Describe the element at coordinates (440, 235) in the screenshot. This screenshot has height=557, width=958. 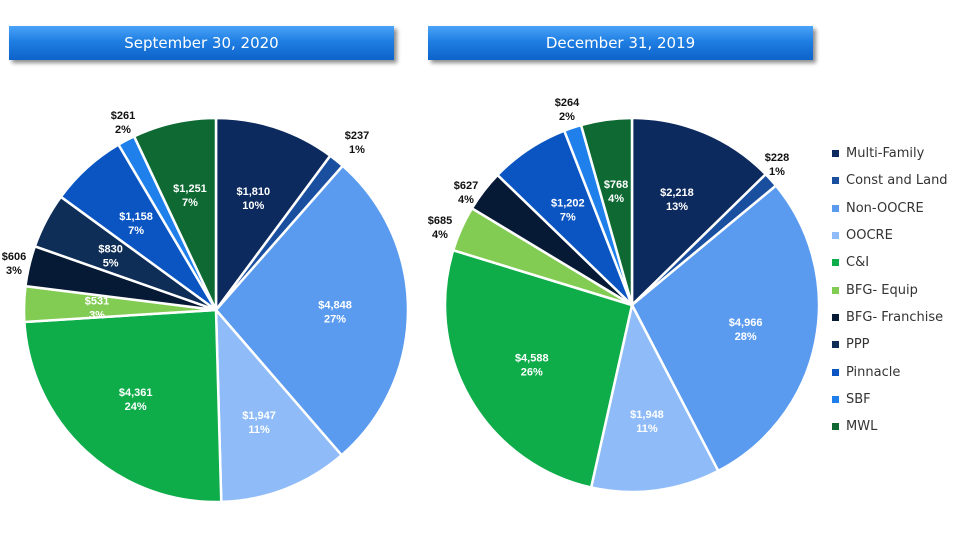
I see `percent-label-bfg-equip: 4%` at that location.